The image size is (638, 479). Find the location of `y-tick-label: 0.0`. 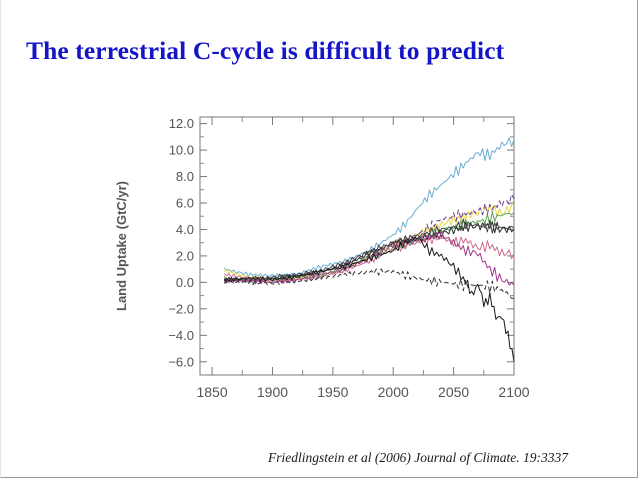

y-tick-label: 0.0 is located at coordinates (185, 282).